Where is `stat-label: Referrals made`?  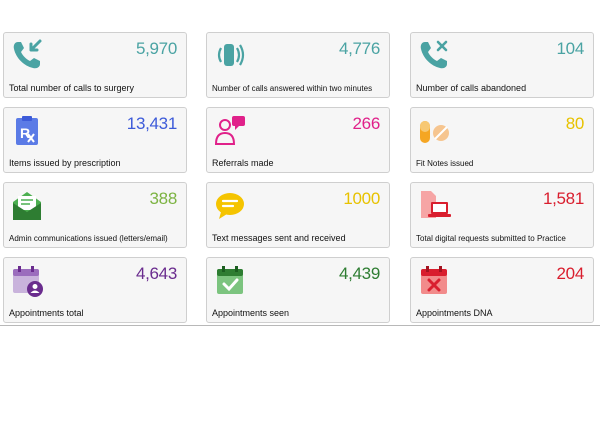 stat-label: Referrals made is located at coordinates (243, 163).